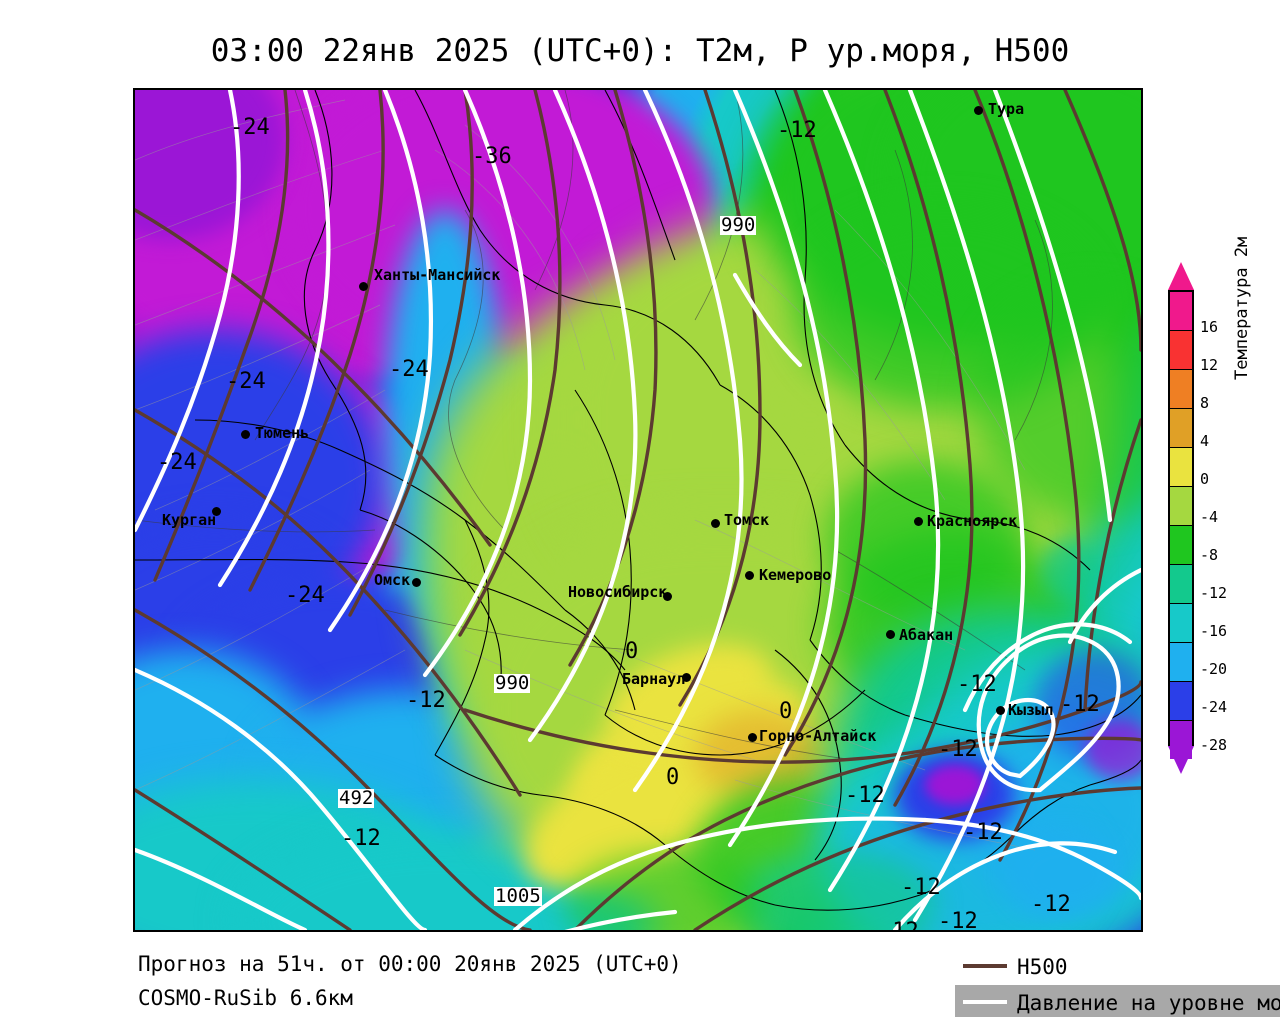 This screenshot has width=1280, height=1024. What do you see at coordinates (818, 736) in the screenshot?
I see `city-label: Горно-Алтайск` at bounding box center [818, 736].